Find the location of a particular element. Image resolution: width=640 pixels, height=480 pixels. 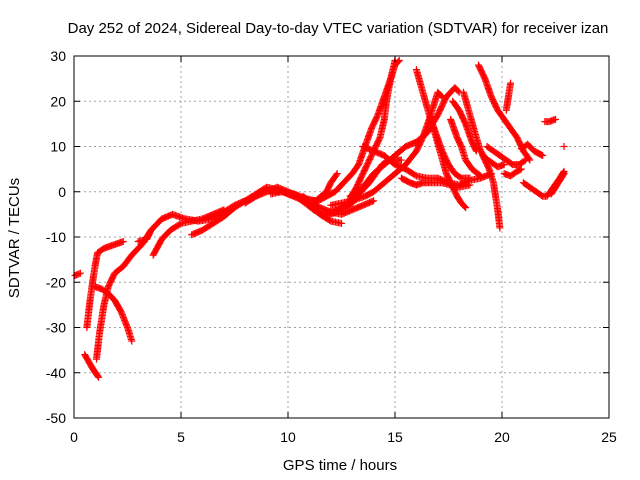

series-arc-af is located at coordinates (564, 146).